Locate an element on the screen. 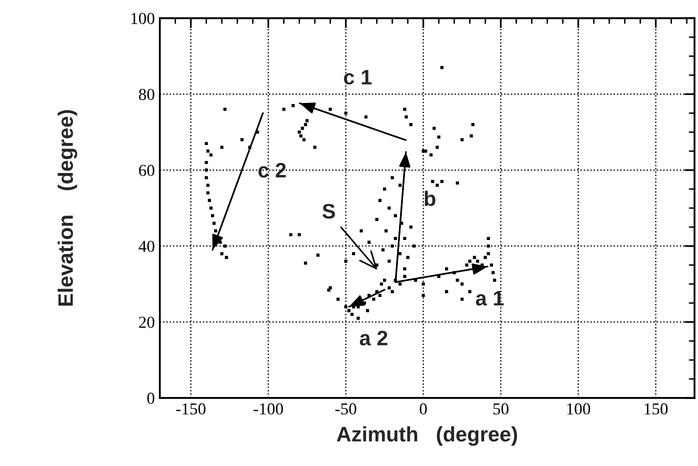 Image resolution: width=698 pixels, height=466 pixels. y-tick-label: 80 is located at coordinates (146, 94).